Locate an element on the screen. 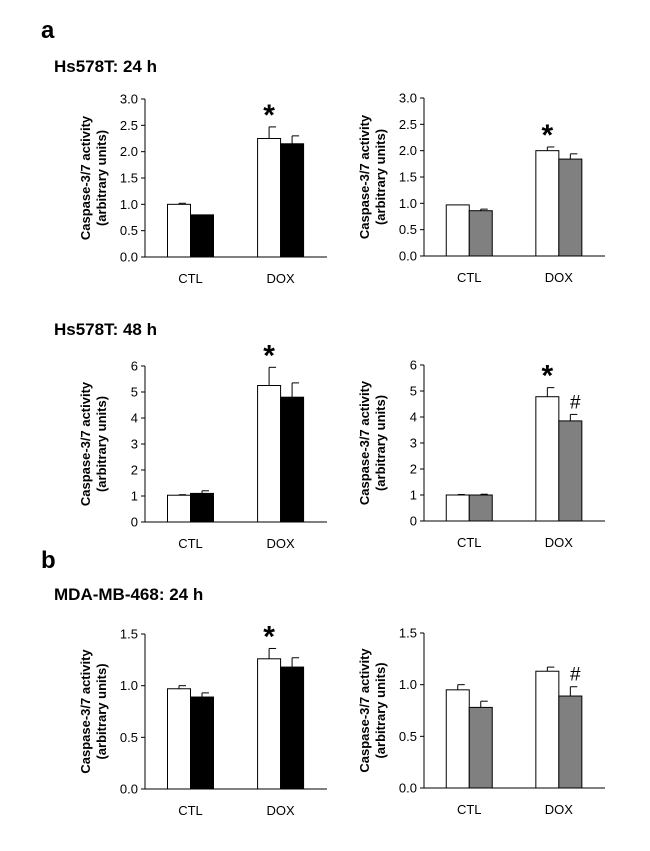 Image resolution: width=650 pixels, height=851 pixels. row-title-hs578t-48h: Hs578T: 48 h is located at coordinates (105, 329).